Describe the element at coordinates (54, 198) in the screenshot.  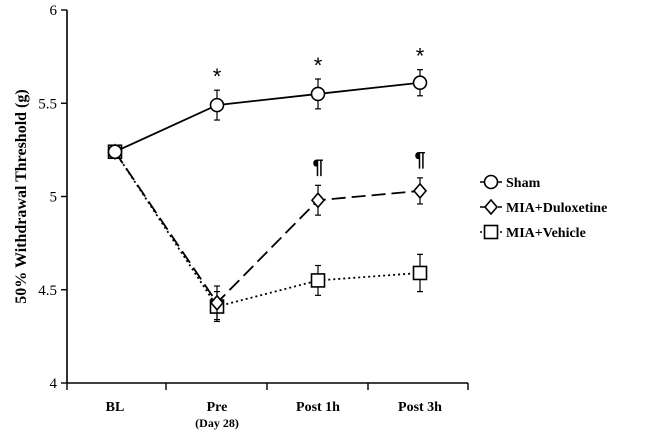
I see `y-tick-label: 5` at that location.